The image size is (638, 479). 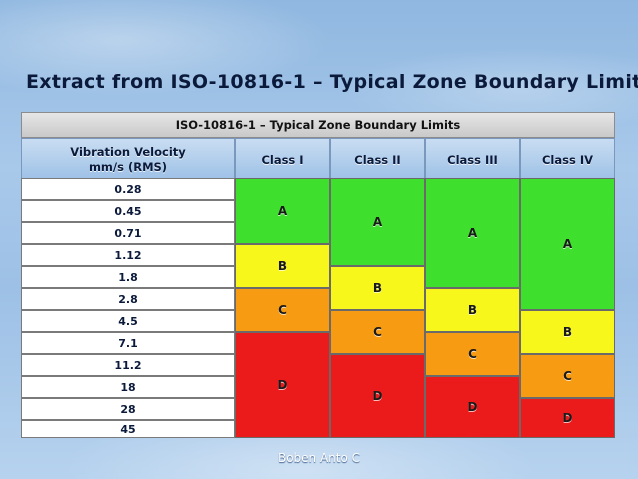 I want to click on velocity-header-line1: Vibration Velocity, so click(x=128, y=152).